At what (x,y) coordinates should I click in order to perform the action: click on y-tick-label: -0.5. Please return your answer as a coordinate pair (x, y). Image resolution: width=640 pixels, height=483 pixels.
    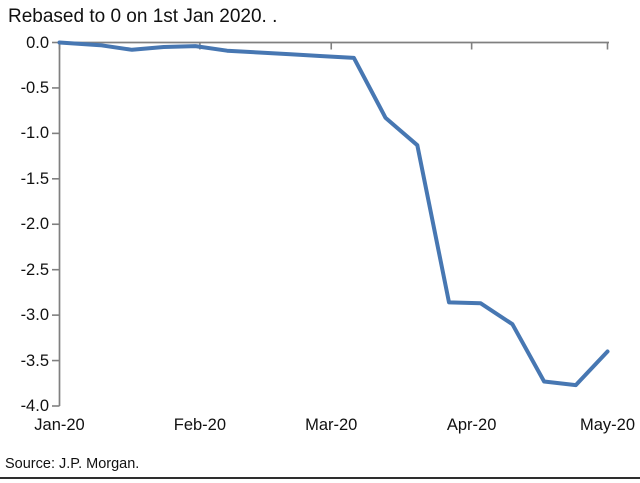
    Looking at the image, I should click on (34, 87).